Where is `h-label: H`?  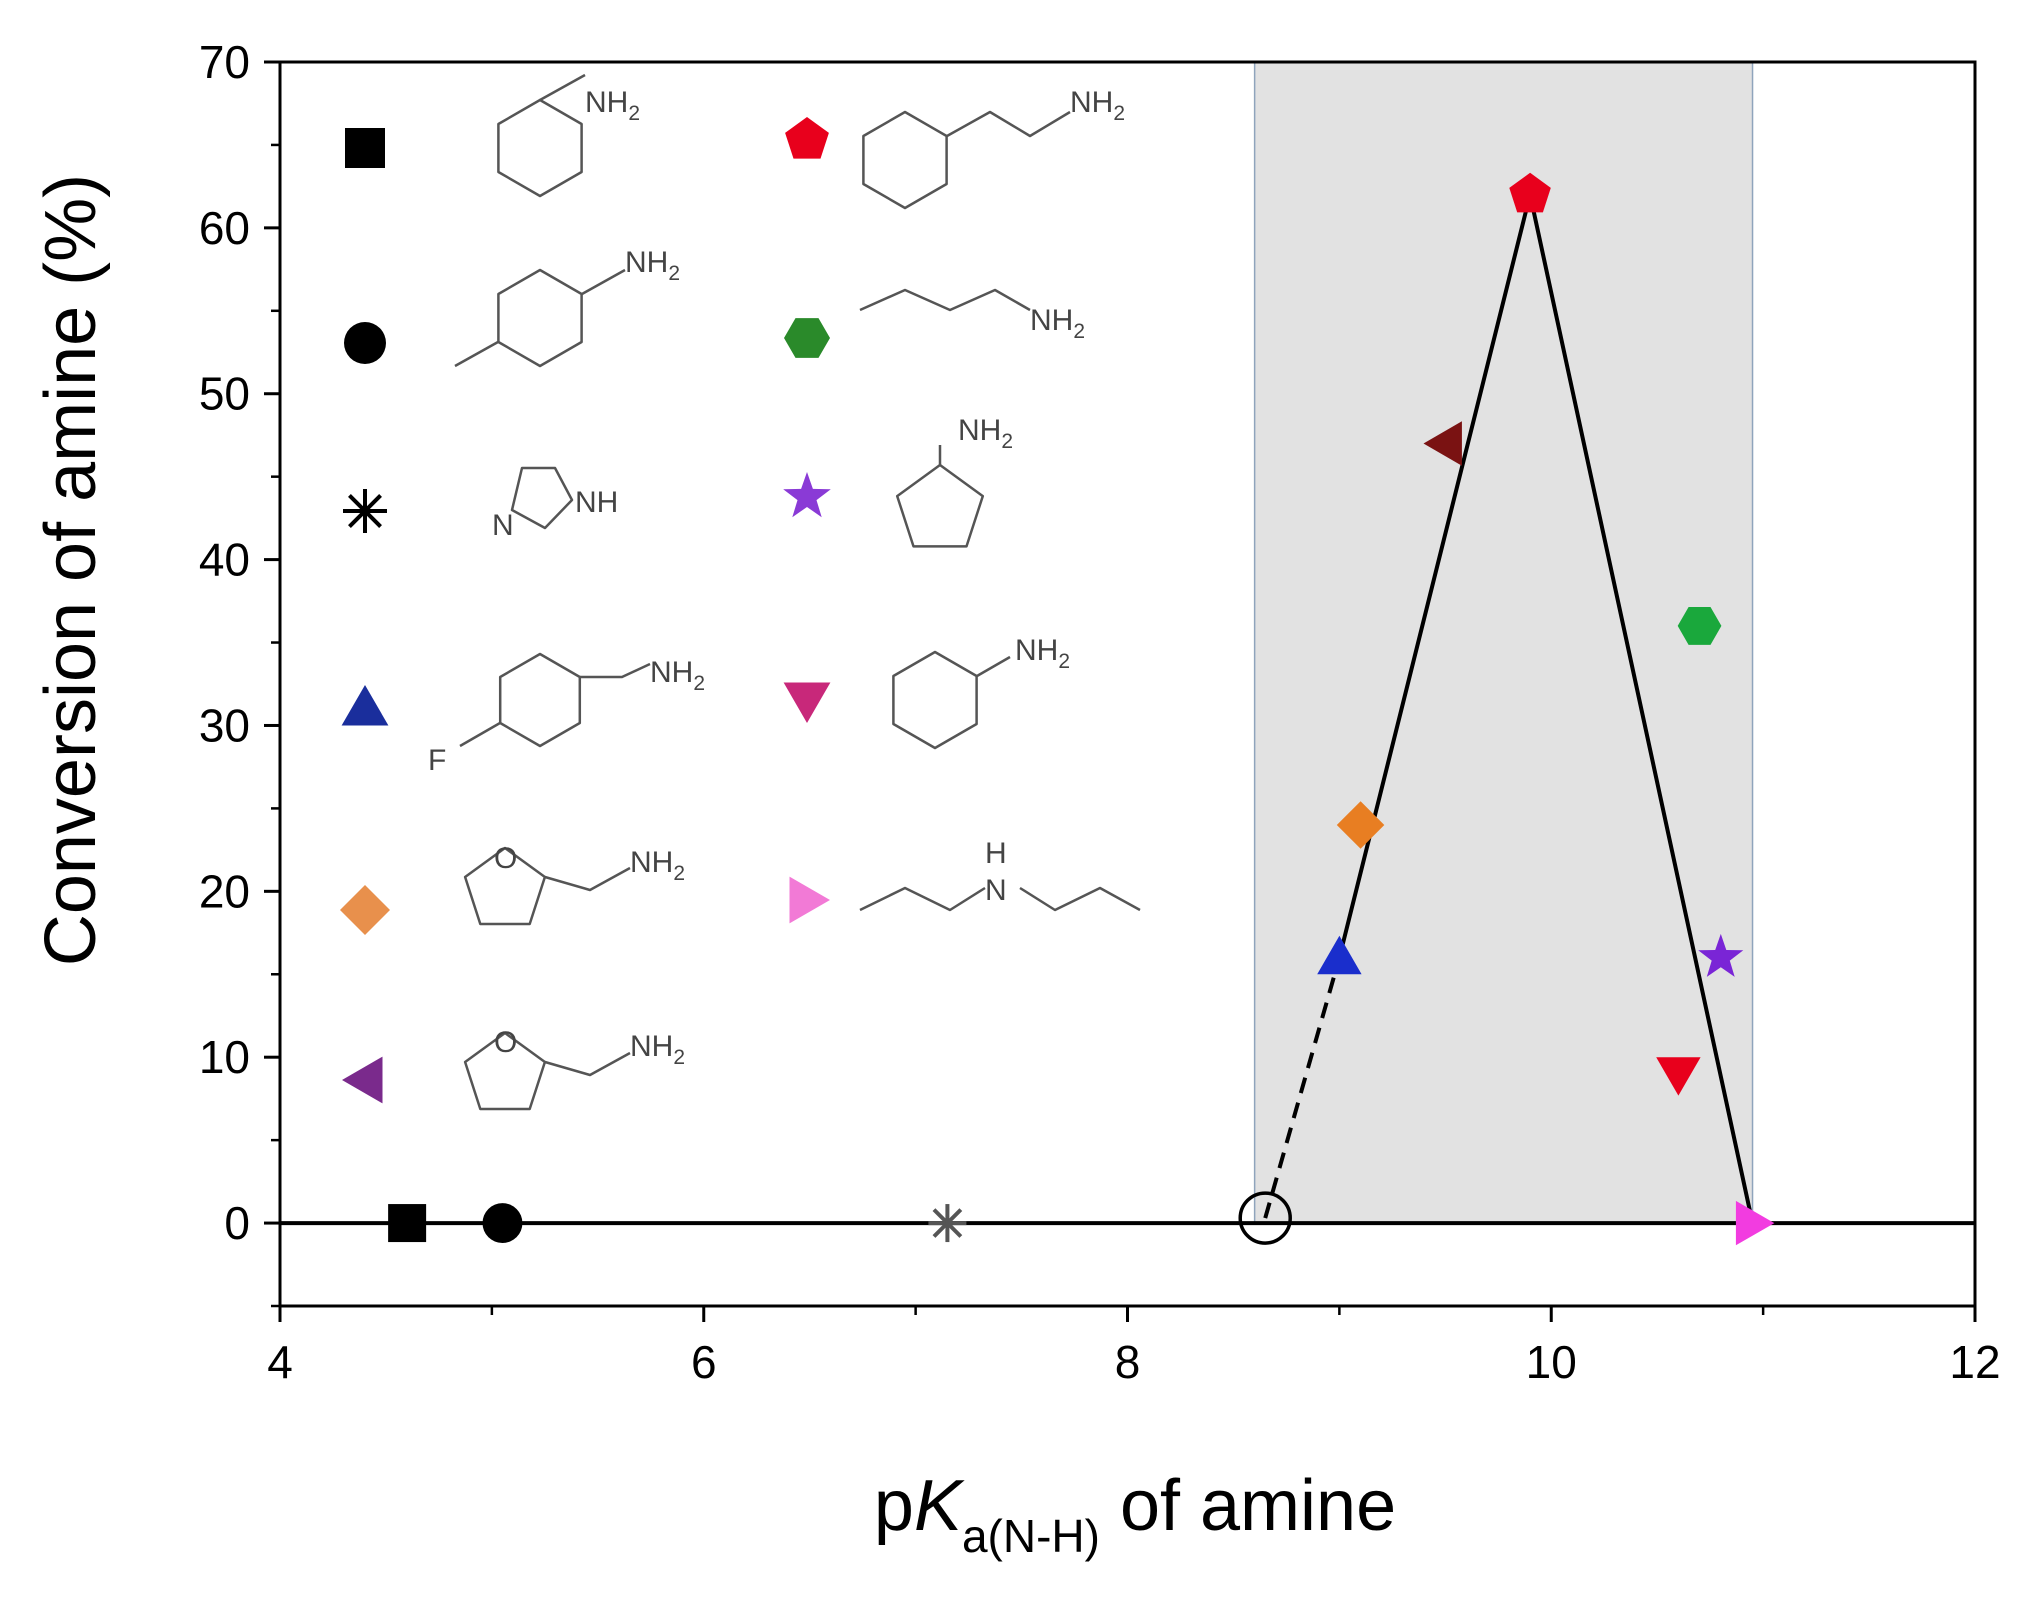
h-label: H is located at coordinates (996, 853).